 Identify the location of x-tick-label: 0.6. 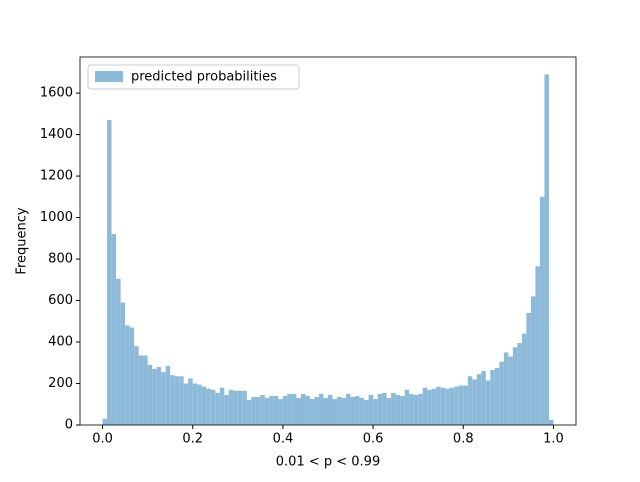
(373, 439).